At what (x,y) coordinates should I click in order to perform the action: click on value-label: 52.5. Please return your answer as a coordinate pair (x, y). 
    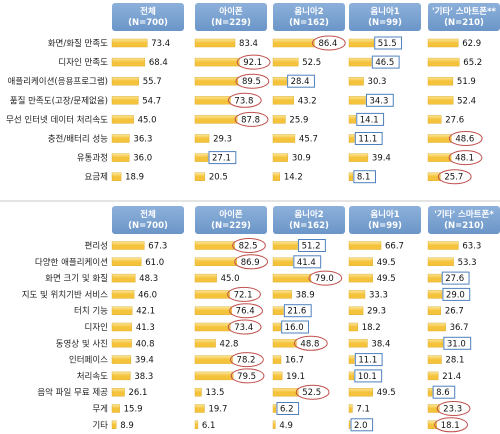
    Looking at the image, I should click on (311, 63).